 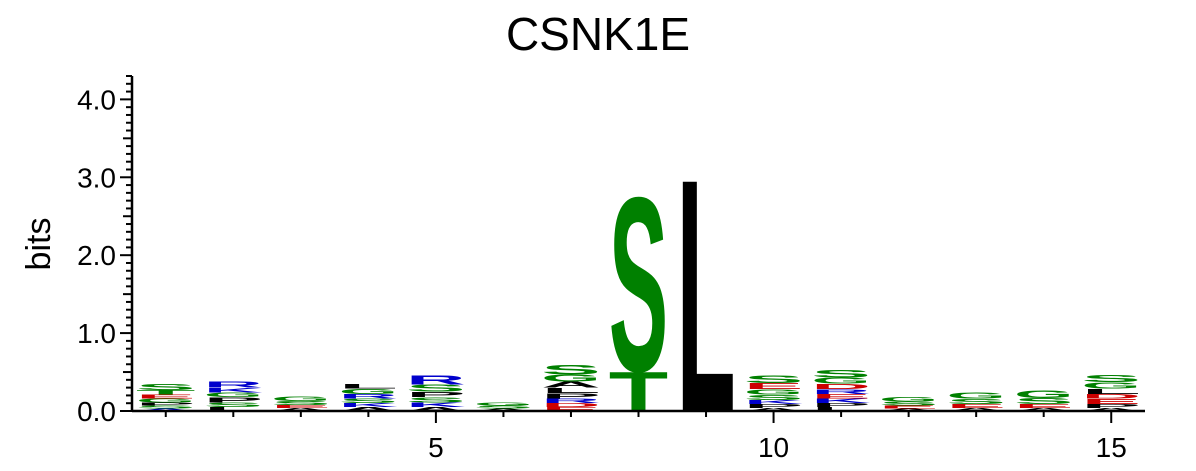 I want to click on x-tick-label: 15, so click(x=1111, y=447).